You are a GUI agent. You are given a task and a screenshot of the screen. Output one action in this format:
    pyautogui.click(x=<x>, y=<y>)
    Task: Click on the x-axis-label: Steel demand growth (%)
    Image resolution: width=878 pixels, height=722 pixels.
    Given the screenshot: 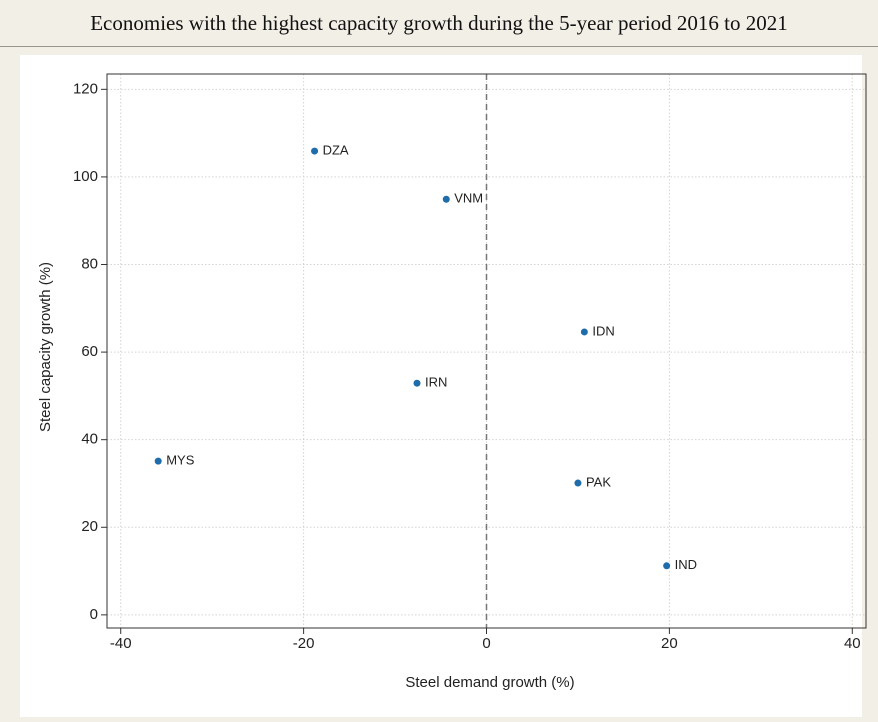 What is the action you would take?
    pyautogui.click(x=489, y=682)
    